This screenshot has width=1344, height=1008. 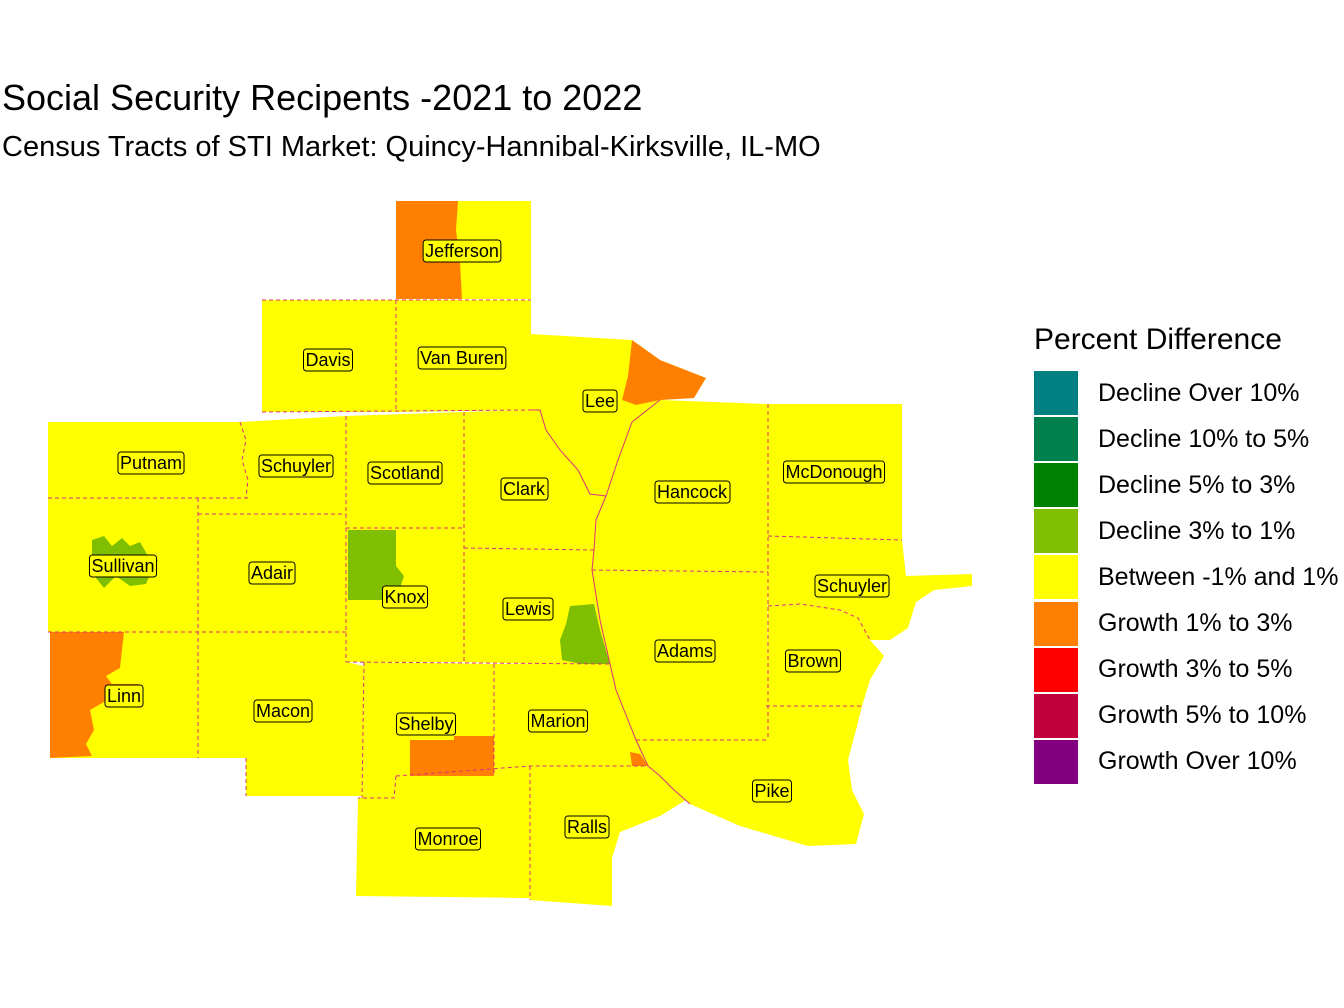 What do you see at coordinates (664, 372) in the screenshot?
I see `tract-lee-fort-madison` at bounding box center [664, 372].